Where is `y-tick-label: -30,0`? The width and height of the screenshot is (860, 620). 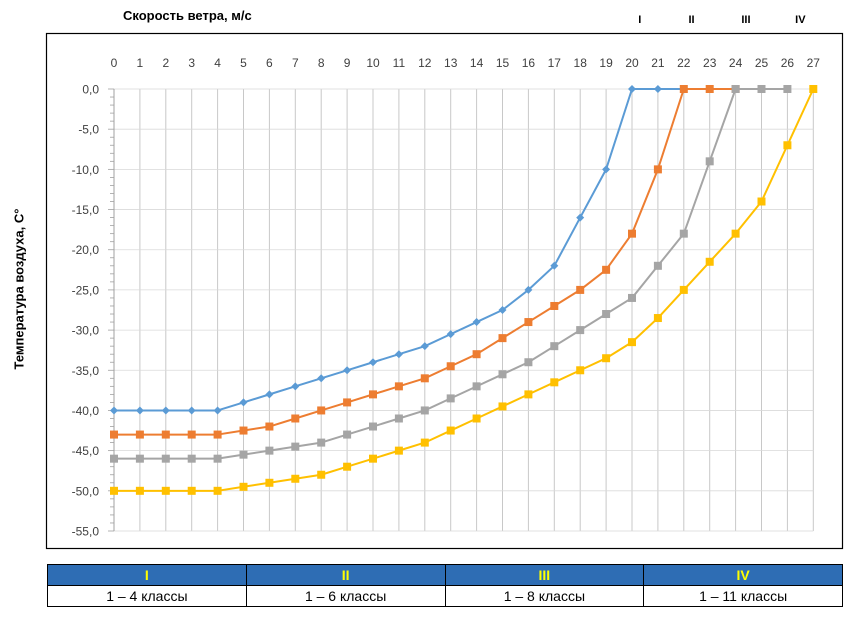 y-tick-label: -30,0 is located at coordinates (86, 331).